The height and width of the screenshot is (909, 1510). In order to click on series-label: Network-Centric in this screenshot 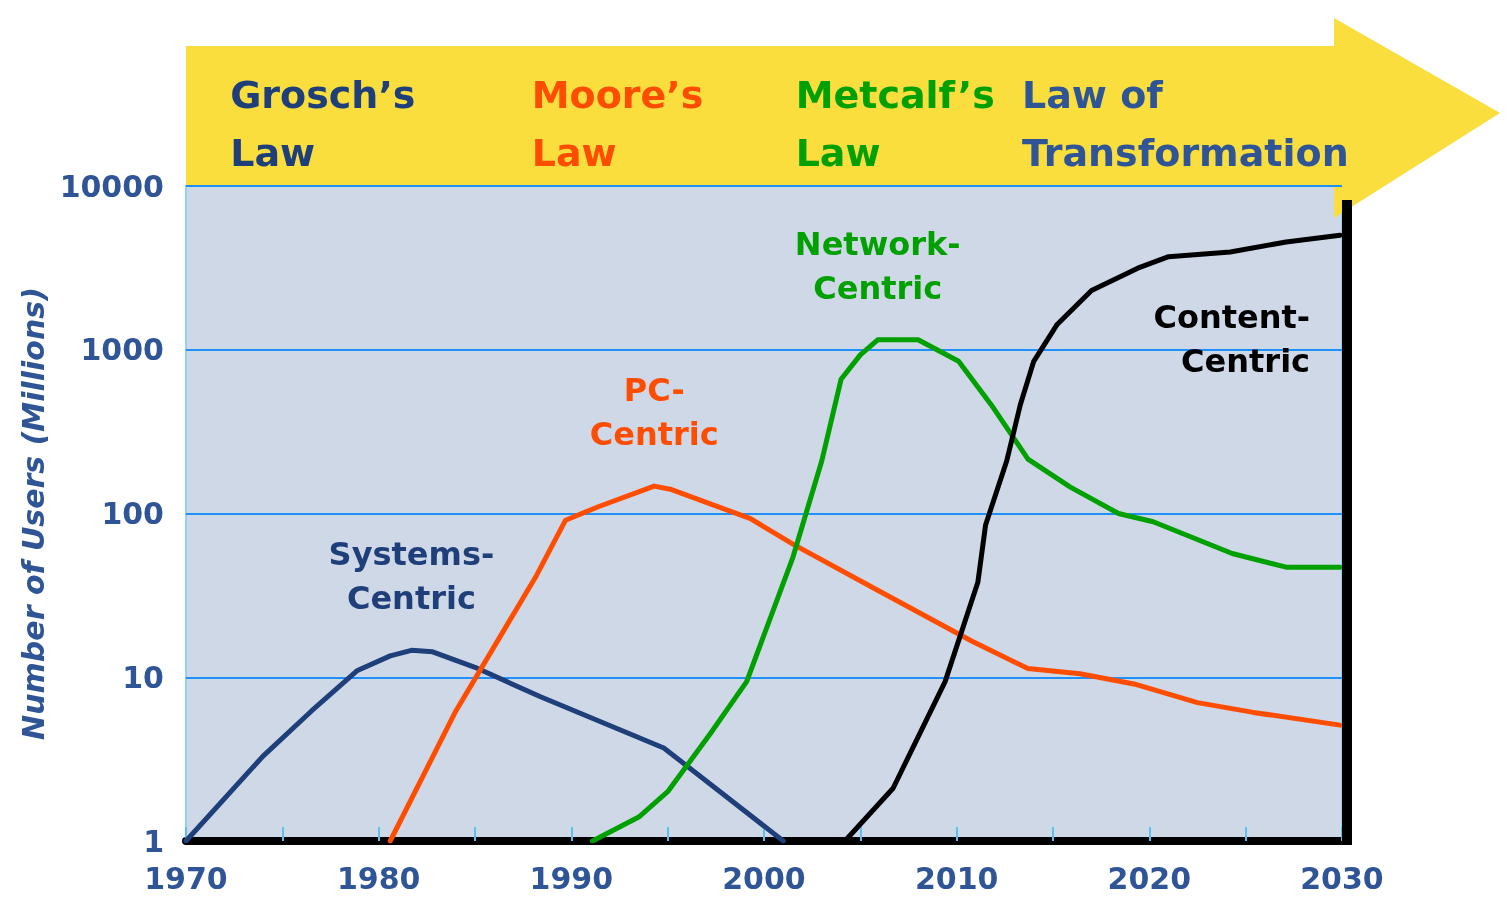, I will do `click(877, 265)`.